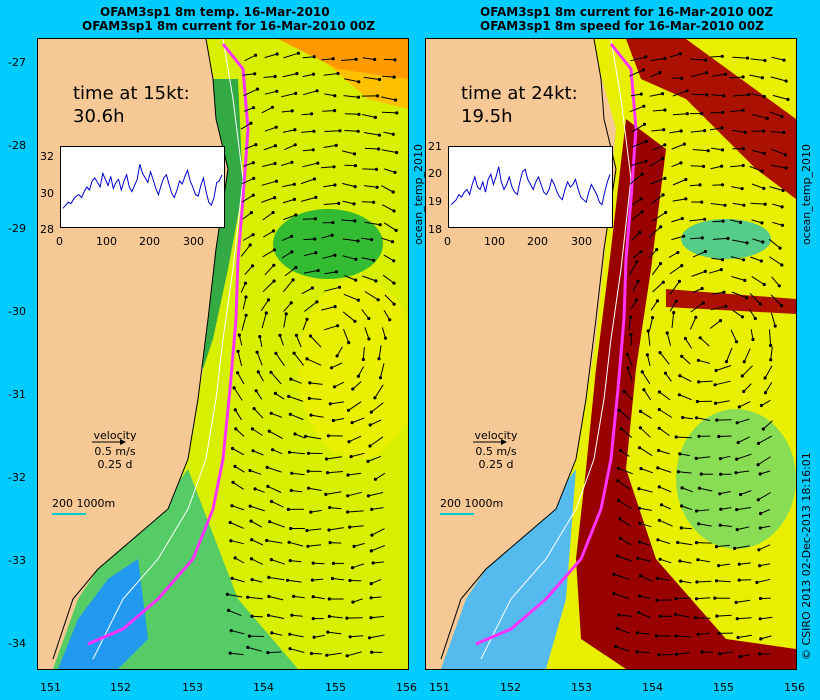 Image resolution: width=820 pixels, height=700 pixels. What do you see at coordinates (343, 59) in the screenshot?
I see `left-warm-tongue` at bounding box center [343, 59].